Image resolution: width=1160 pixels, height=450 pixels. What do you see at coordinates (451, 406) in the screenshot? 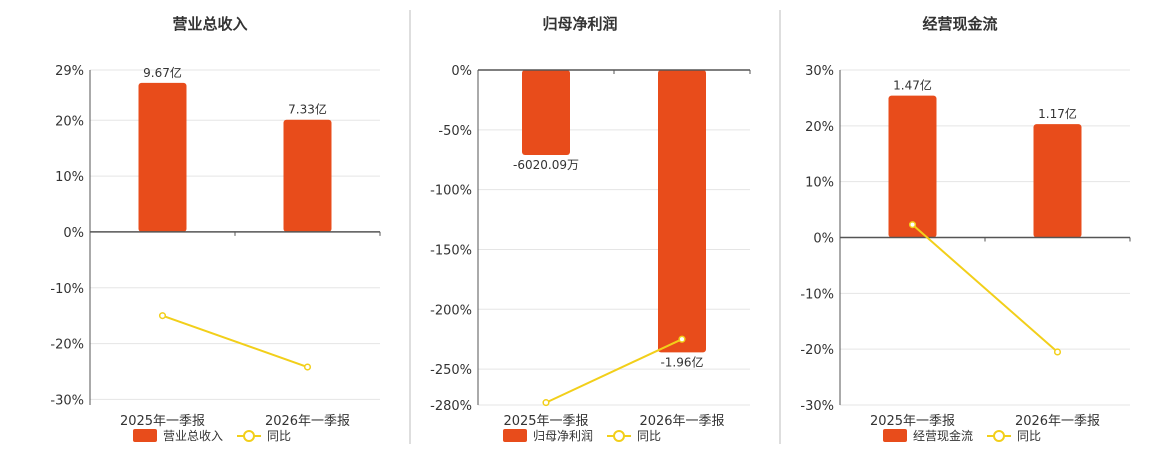
I see `y-tick-label: -280%` at bounding box center [451, 406].